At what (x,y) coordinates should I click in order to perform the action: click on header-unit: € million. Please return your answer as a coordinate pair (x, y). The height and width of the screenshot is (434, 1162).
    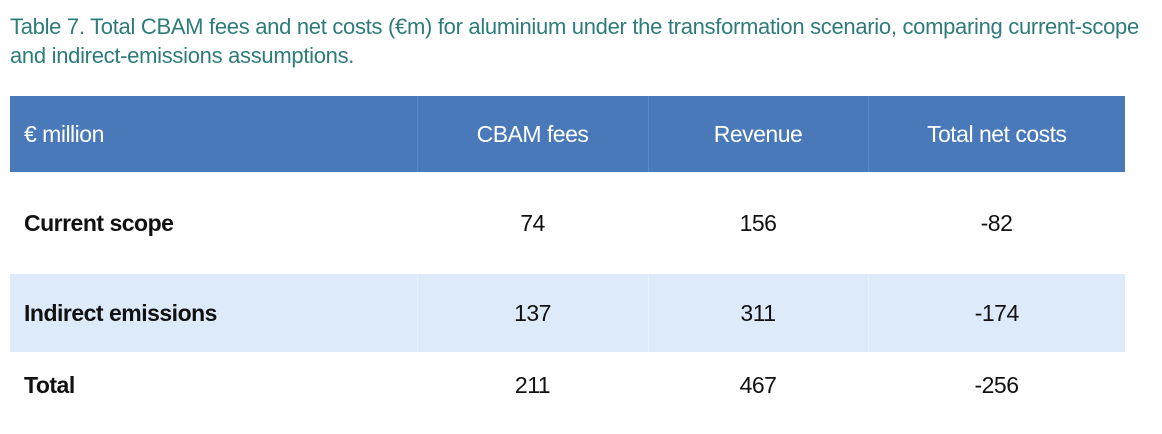
    Looking at the image, I should click on (214, 134).